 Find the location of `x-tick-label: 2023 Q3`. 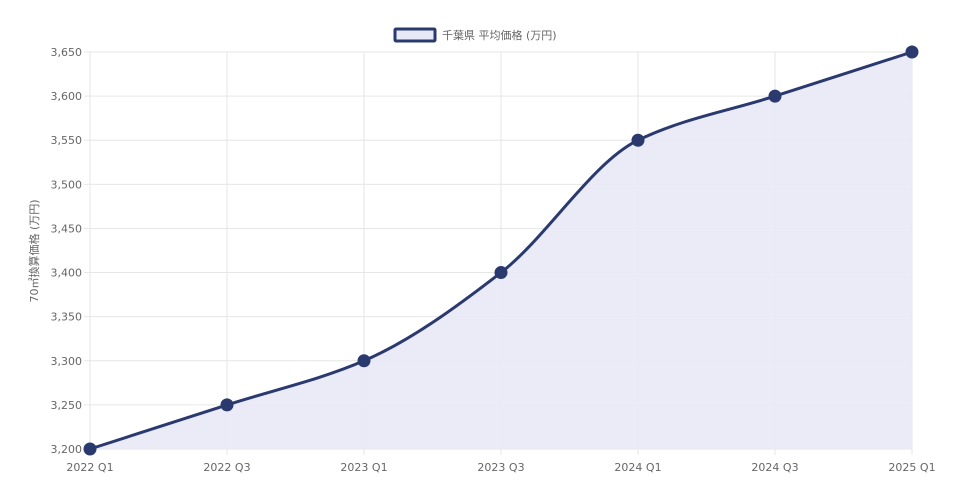

x-tick-label: 2023 Q3 is located at coordinates (500, 467).